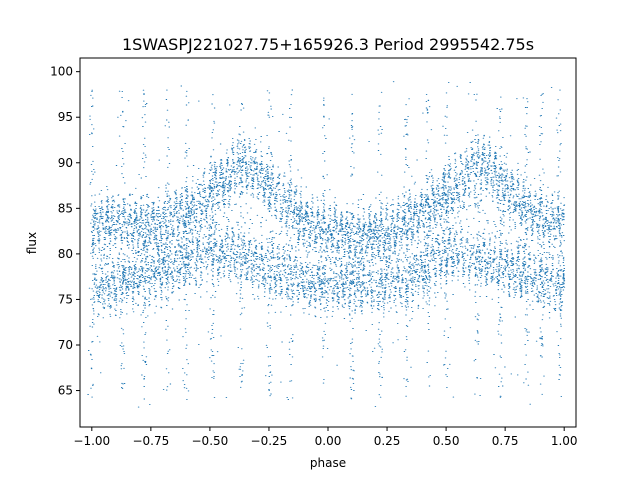 The image size is (640, 480). I want to click on y-axis: 65 70 75 80 85 90 95 100, so click(65, 231).